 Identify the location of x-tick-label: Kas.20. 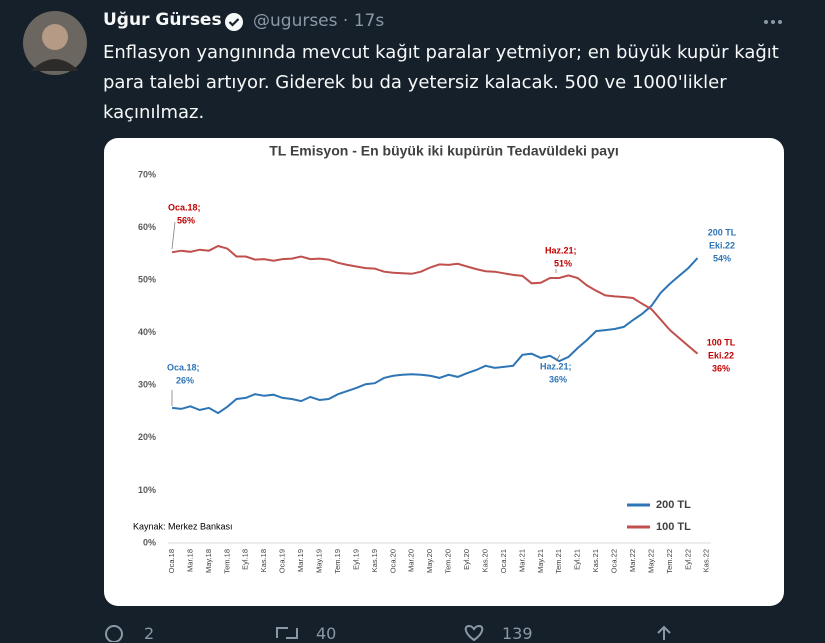
(484, 560).